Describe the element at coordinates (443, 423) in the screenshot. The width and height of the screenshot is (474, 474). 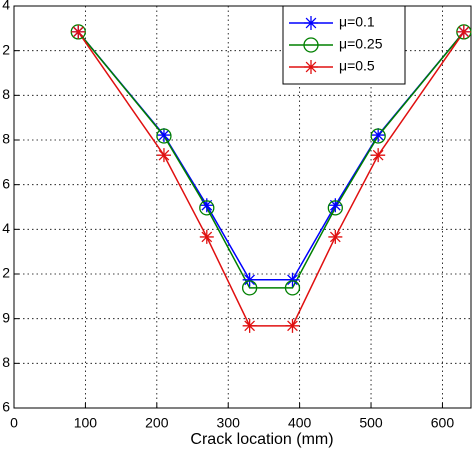
I see `x-tick-label: 600` at that location.